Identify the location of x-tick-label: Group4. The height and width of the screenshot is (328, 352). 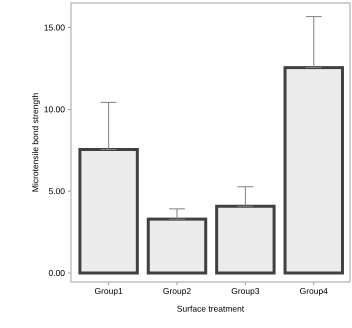
(314, 292).